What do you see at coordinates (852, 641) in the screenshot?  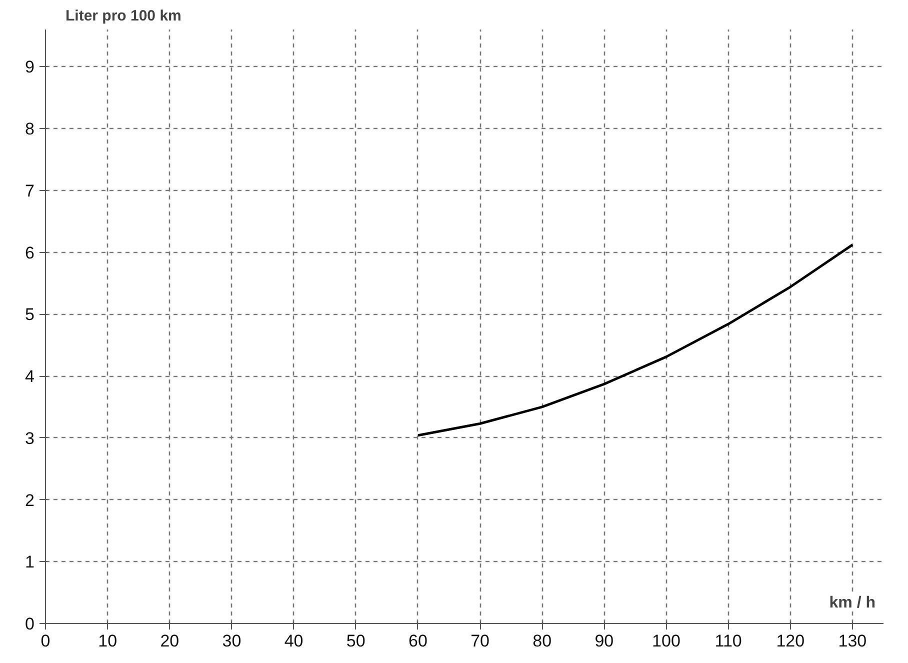 I see `x-tick-label: 130` at bounding box center [852, 641].